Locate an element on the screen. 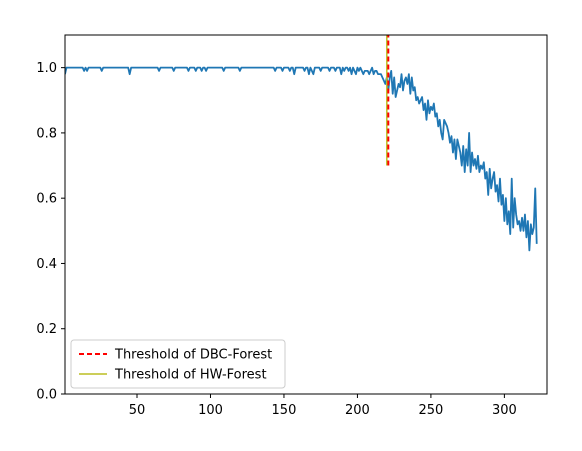 This screenshot has width=582, height=451. y-tick-label: 0.4 is located at coordinates (46, 264).